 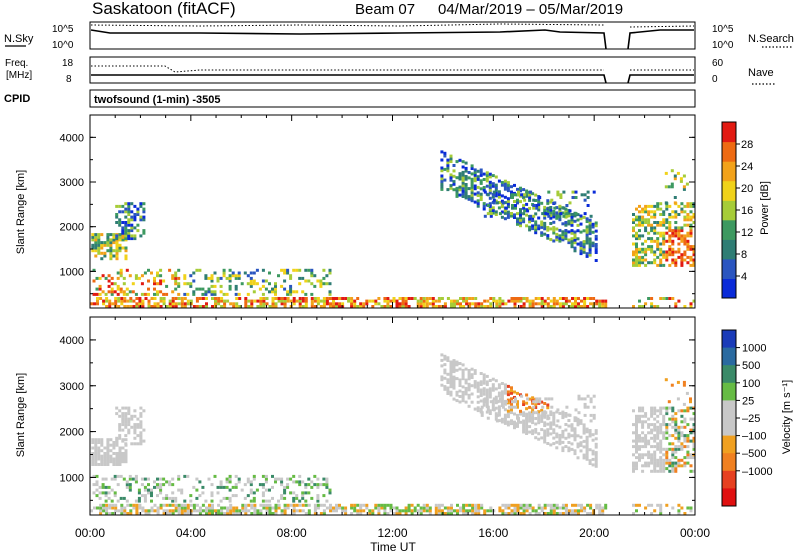 What do you see at coordinates (729, 132) in the screenshot?
I see `colorbar-swatch` at bounding box center [729, 132].